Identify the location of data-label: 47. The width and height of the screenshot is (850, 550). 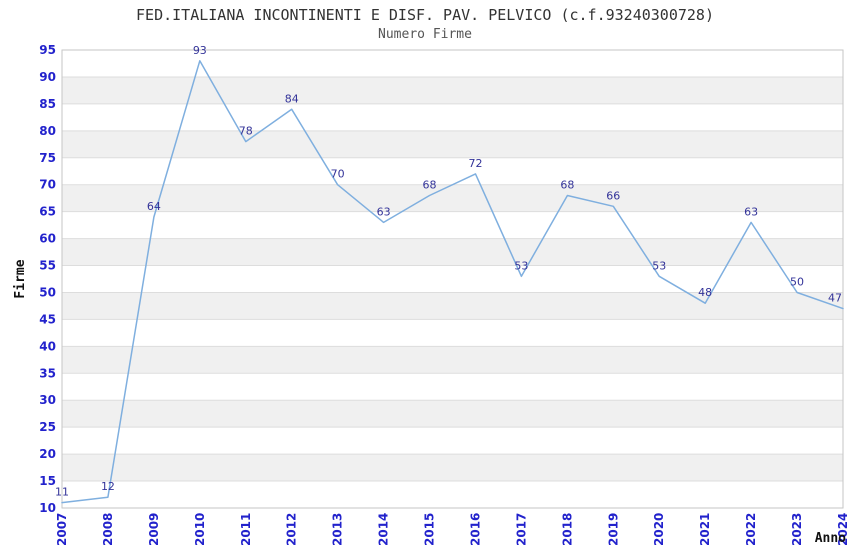
(835, 298).